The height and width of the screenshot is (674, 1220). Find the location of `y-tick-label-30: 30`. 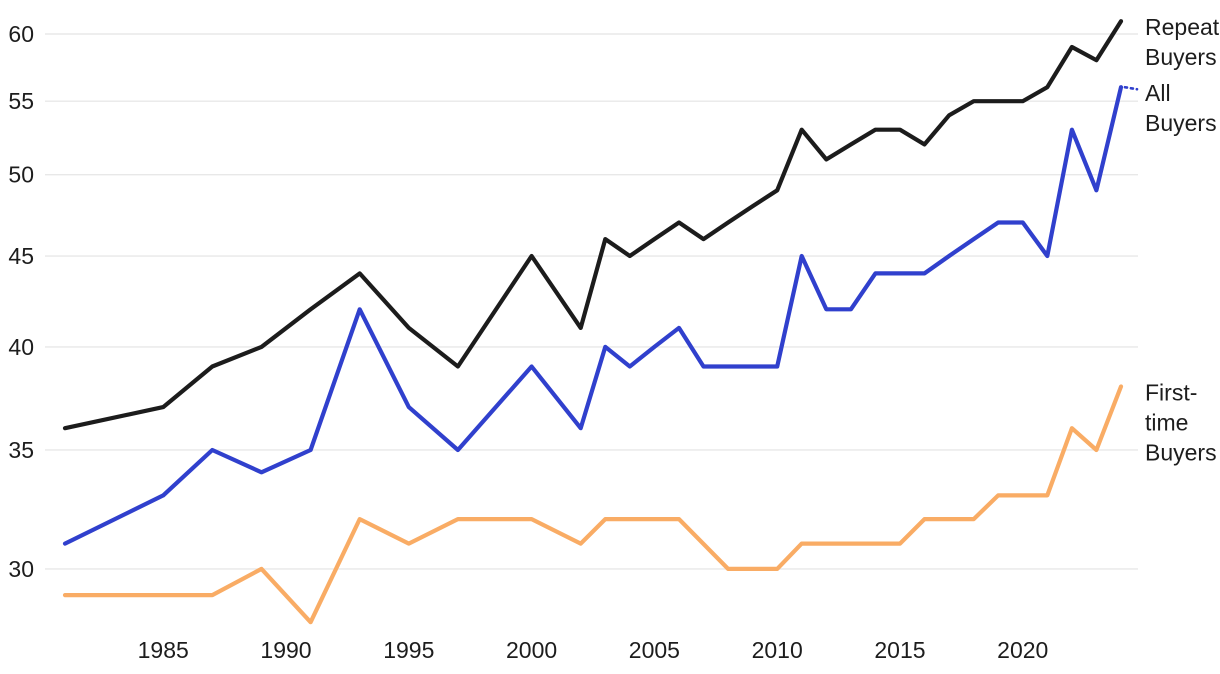

y-tick-label-30: 30 is located at coordinates (21, 569).